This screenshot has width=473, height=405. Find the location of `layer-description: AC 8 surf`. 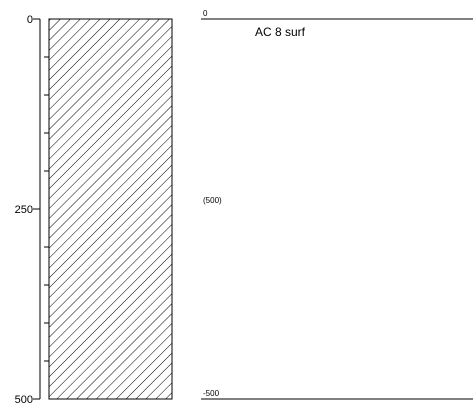

layer-description: AC 8 surf is located at coordinates (280, 32).